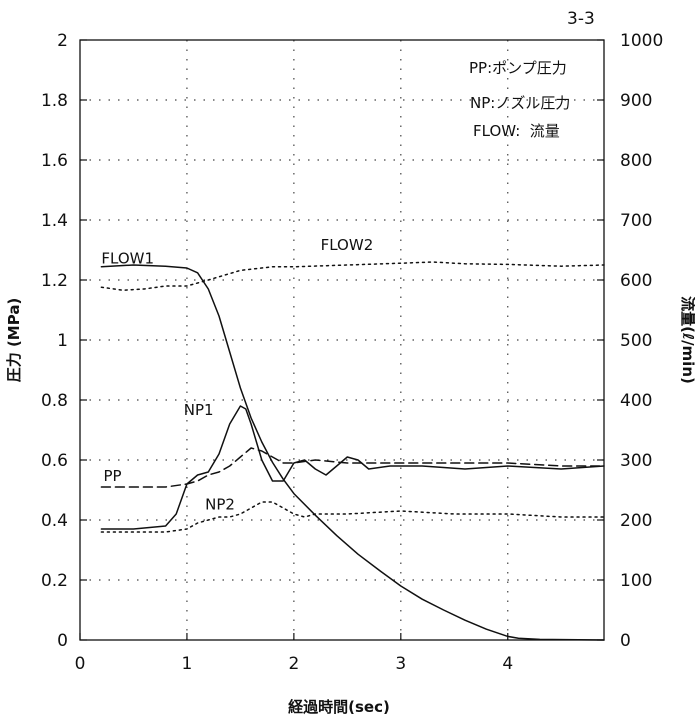 The width and height of the screenshot is (695, 719). I want to click on left-tick-label: 1.6, so click(54, 161).